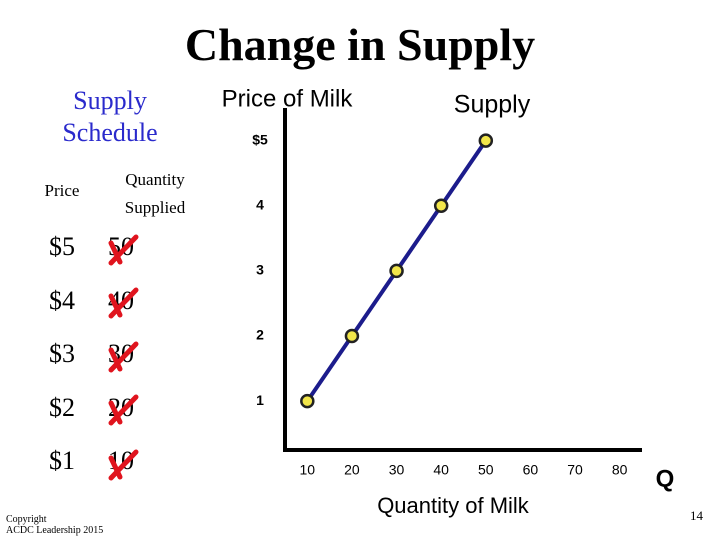  Describe the element at coordinates (62, 407) in the screenshot. I see `price-cell: $2` at that location.